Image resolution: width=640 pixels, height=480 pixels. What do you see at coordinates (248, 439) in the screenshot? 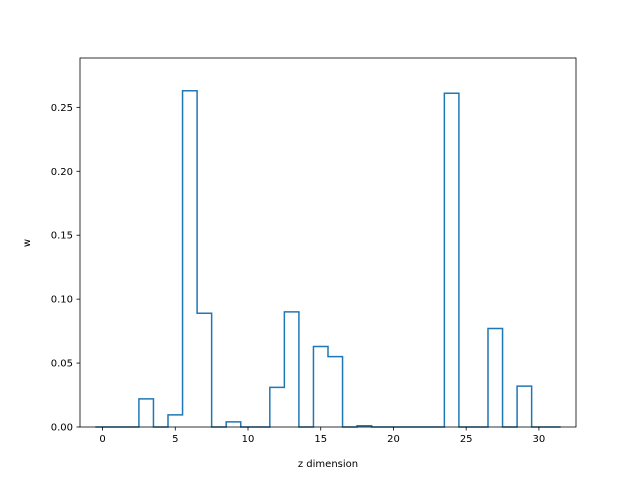
I see `x-tick-label: 10` at bounding box center [248, 439].